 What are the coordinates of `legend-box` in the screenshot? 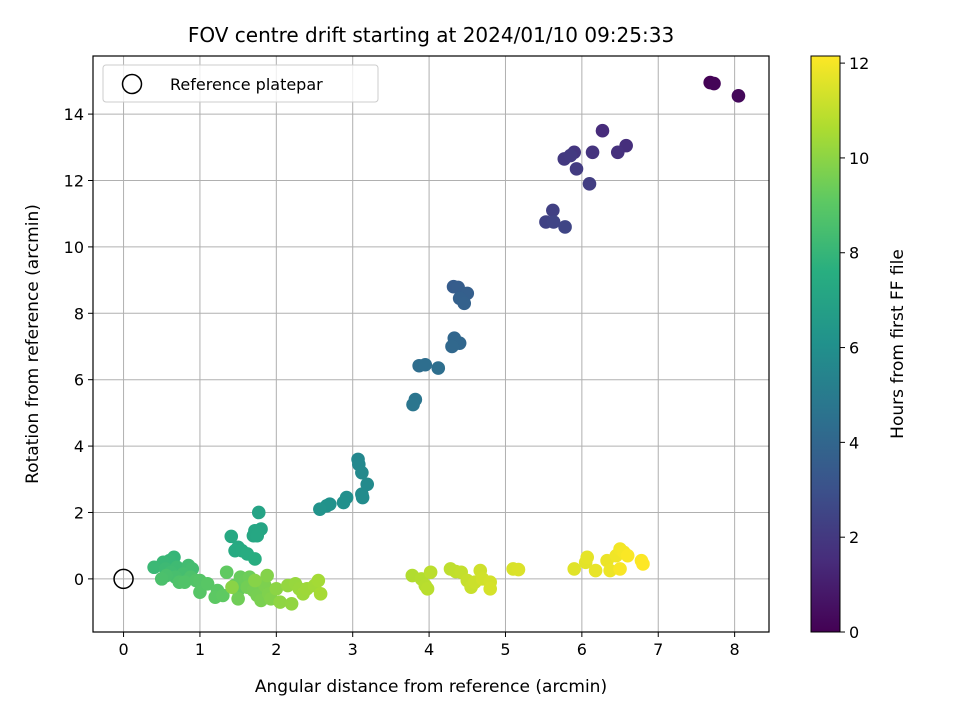 It's located at (240, 83).